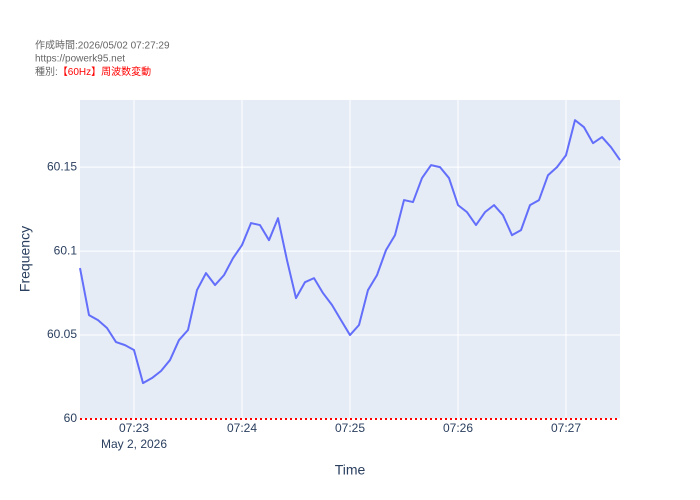 This screenshot has width=700, height=500. What do you see at coordinates (80, 59) in the screenshot?
I see `header-line: https://powerk95.net` at bounding box center [80, 59].